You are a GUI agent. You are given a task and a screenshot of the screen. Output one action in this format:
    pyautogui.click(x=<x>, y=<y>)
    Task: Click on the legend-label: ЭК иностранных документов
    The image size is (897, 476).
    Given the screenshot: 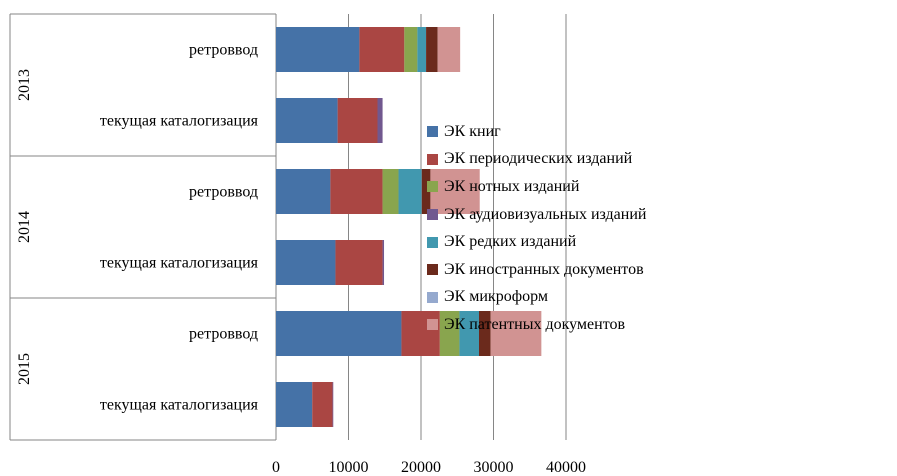 What is the action you would take?
    pyautogui.click(x=544, y=269)
    